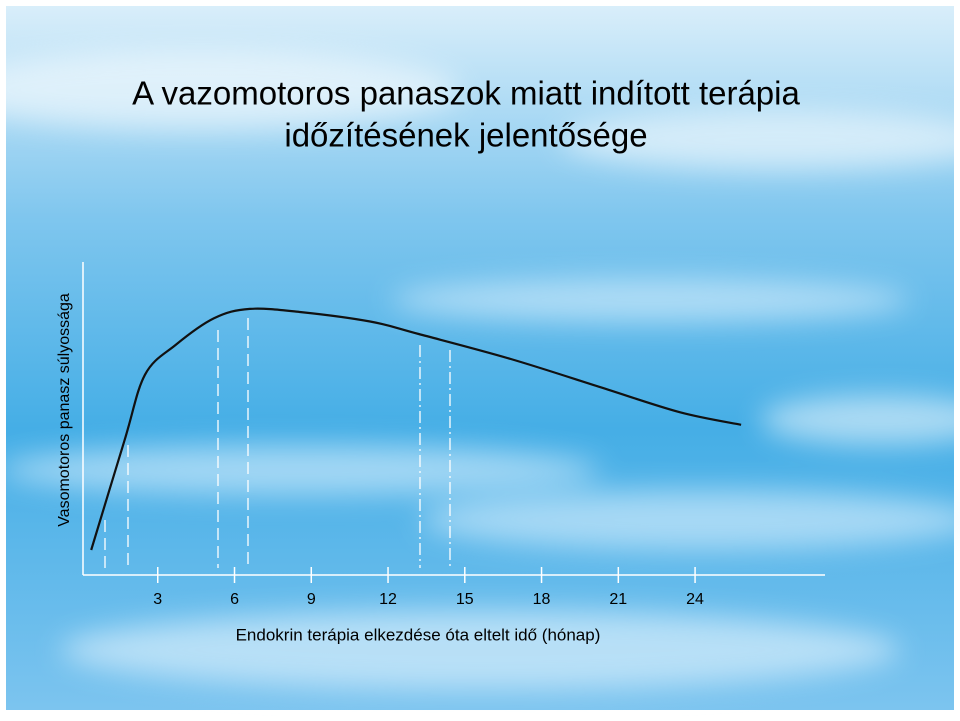 Image resolution: width=960 pixels, height=721 pixels. Describe the element at coordinates (311, 599) in the screenshot. I see `x-tick-label: 9` at that location.